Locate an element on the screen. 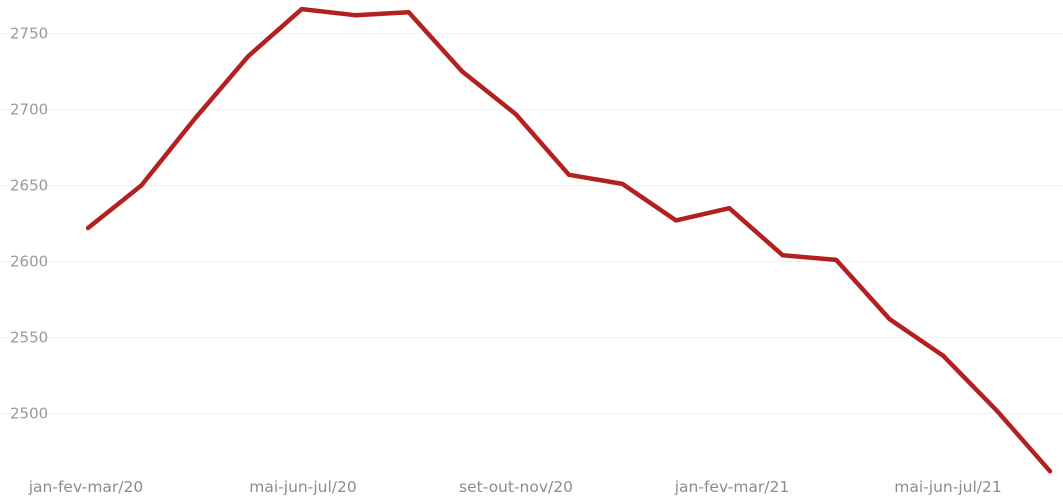  y-tick-label-2500: 2500 is located at coordinates (29, 413).